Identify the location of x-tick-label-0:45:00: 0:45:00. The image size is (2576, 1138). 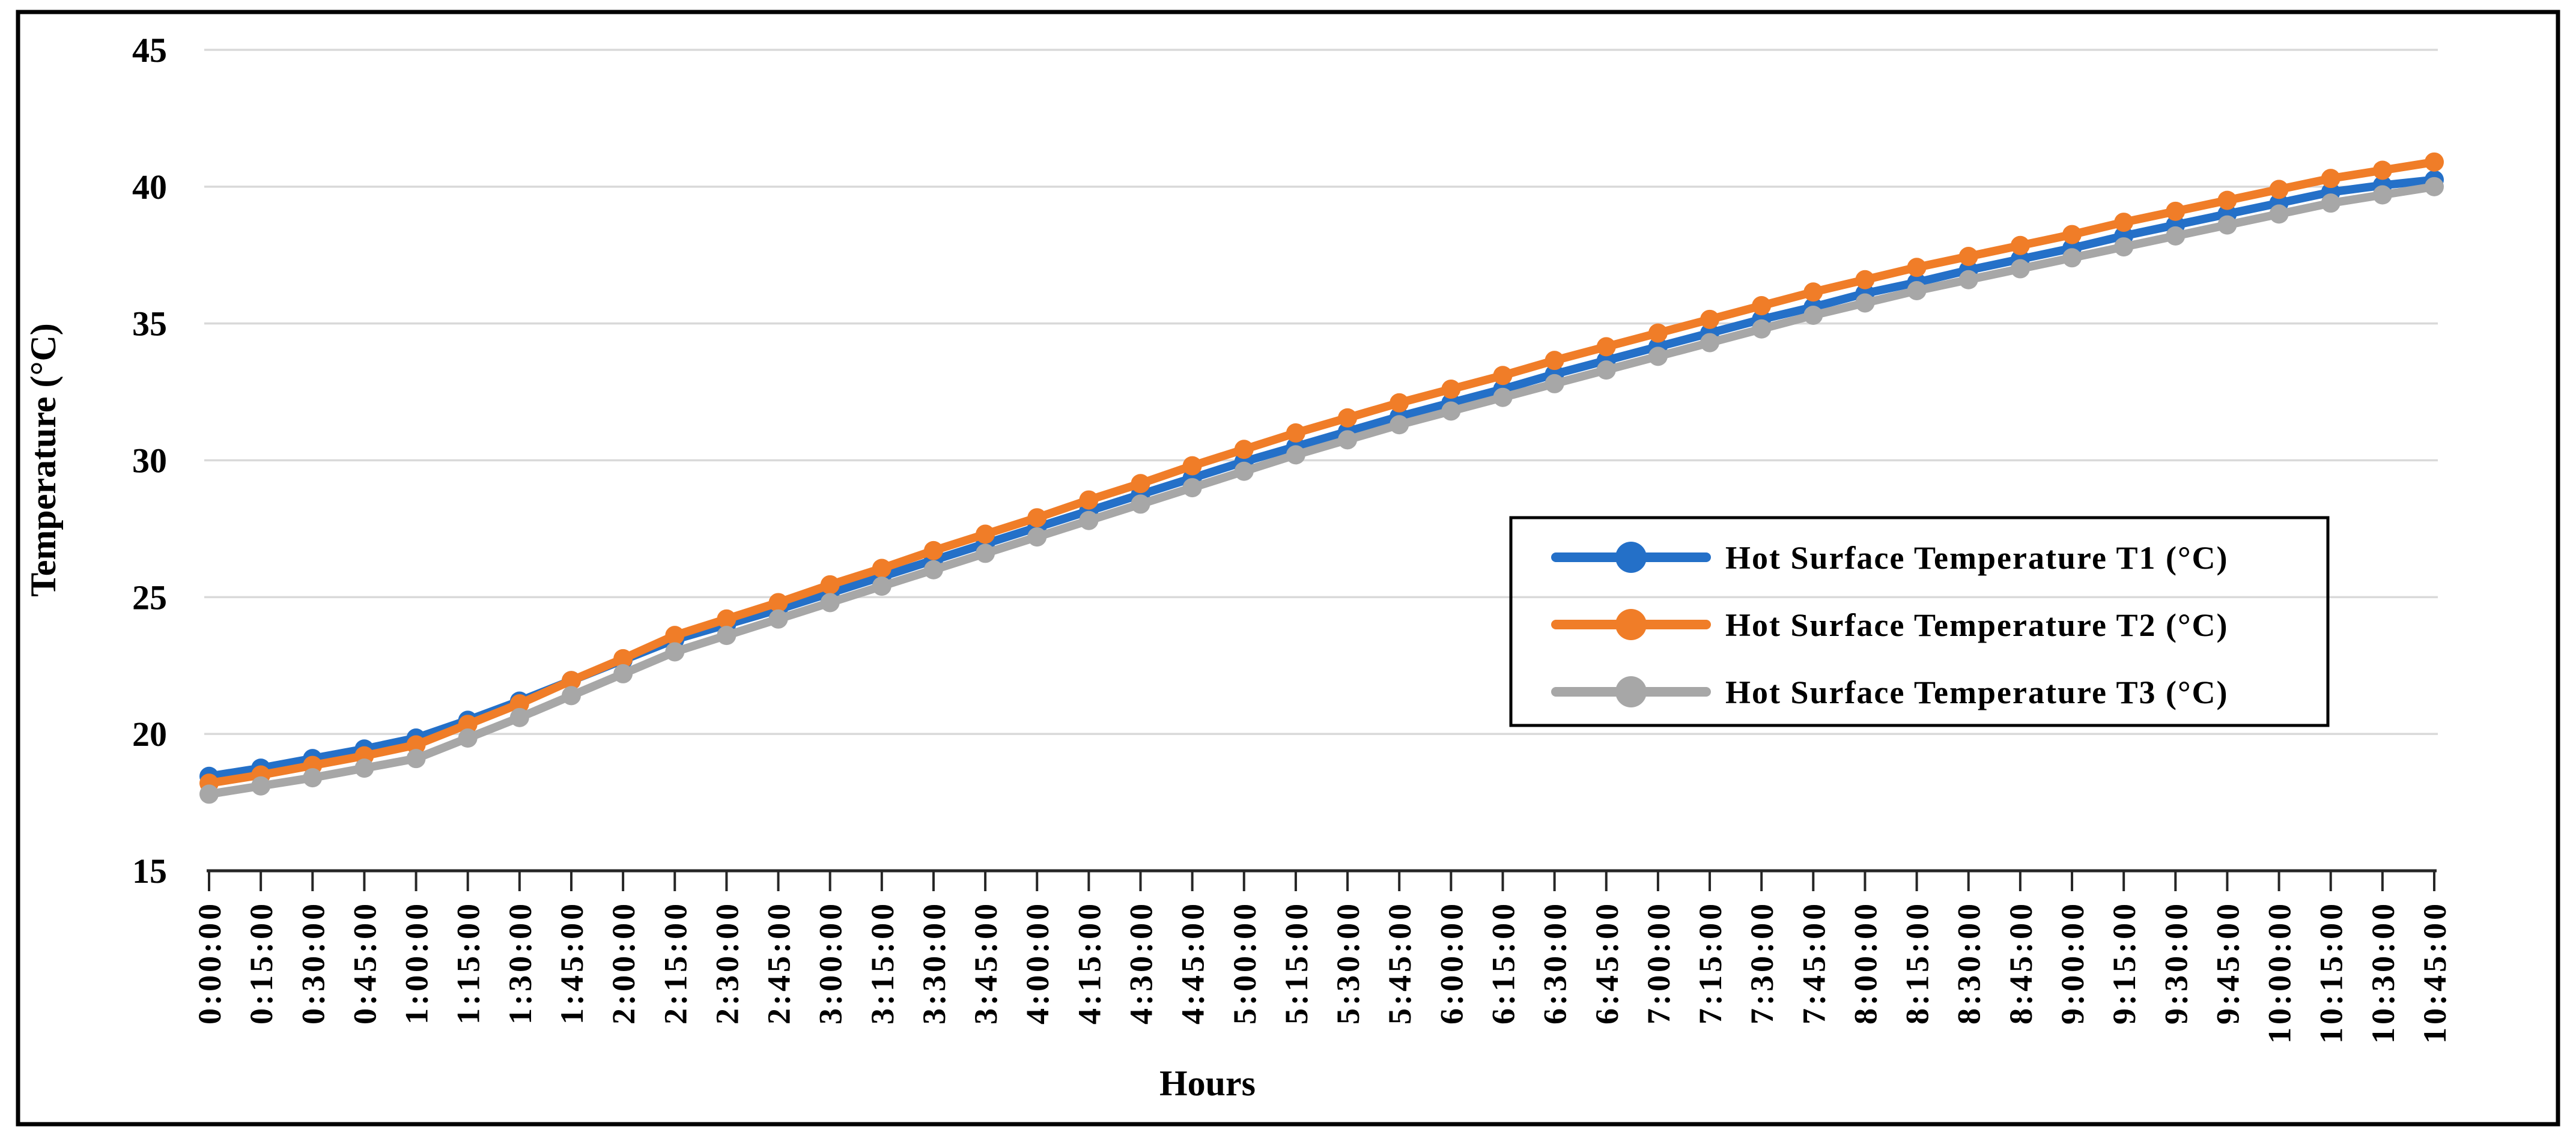
(365, 963).